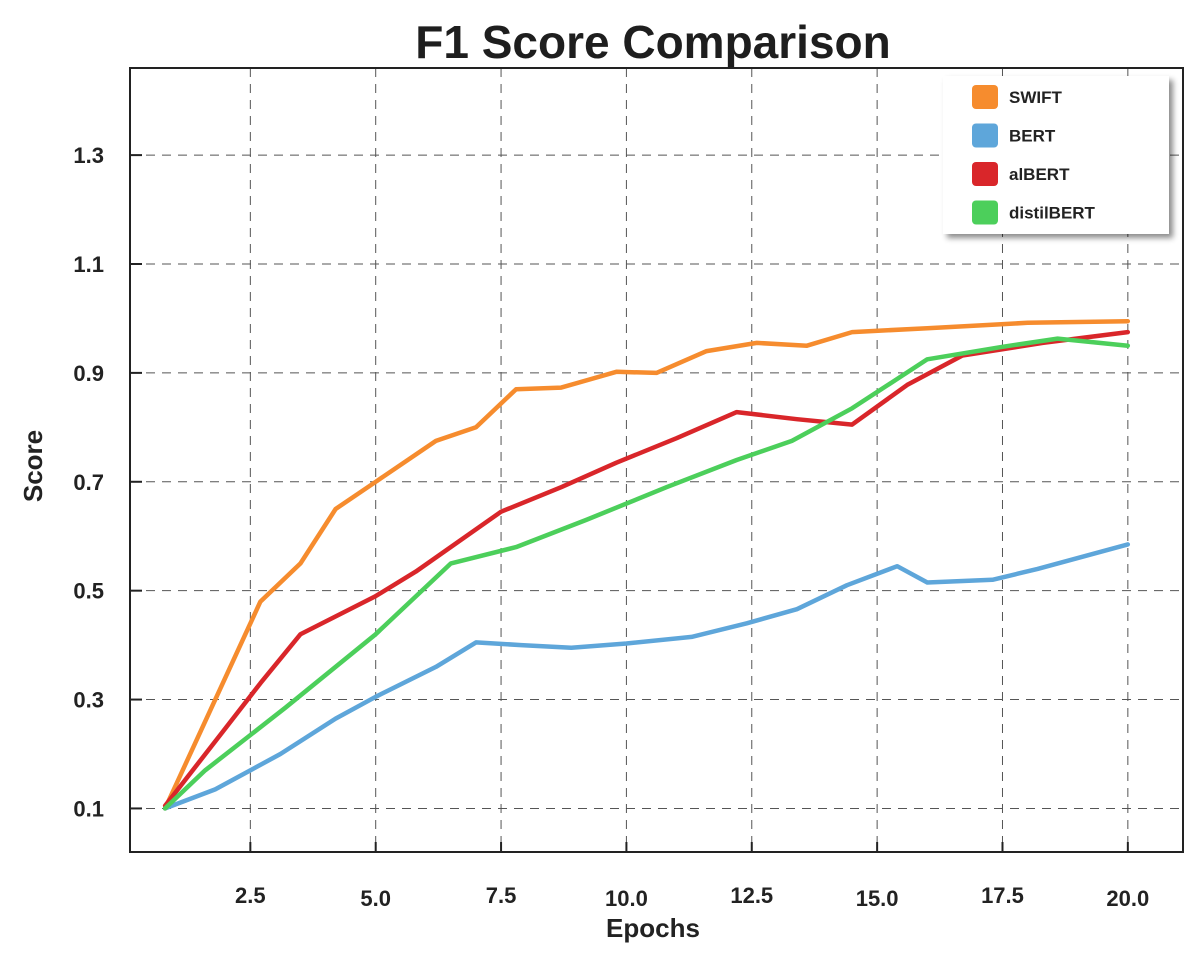  I want to click on y-tick-label: 0.5, so click(88, 591).